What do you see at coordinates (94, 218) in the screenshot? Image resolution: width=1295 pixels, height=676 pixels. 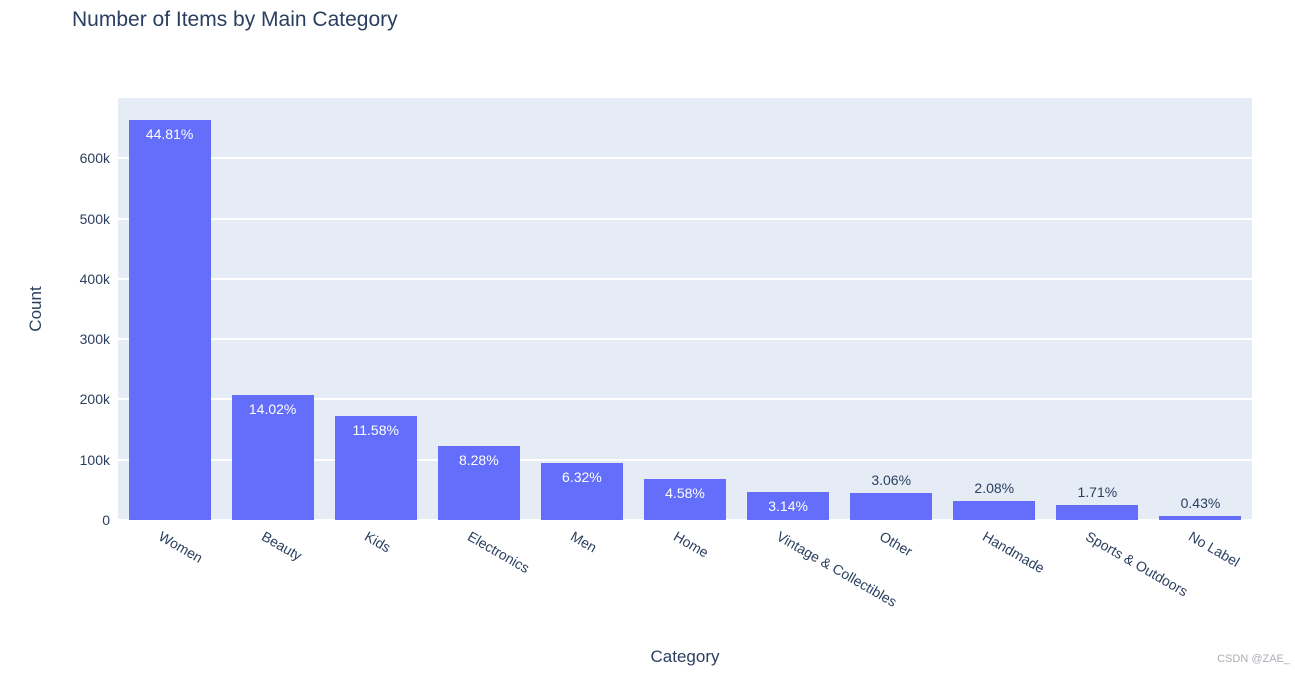 I see `y-tick-label: 500k` at bounding box center [94, 218].